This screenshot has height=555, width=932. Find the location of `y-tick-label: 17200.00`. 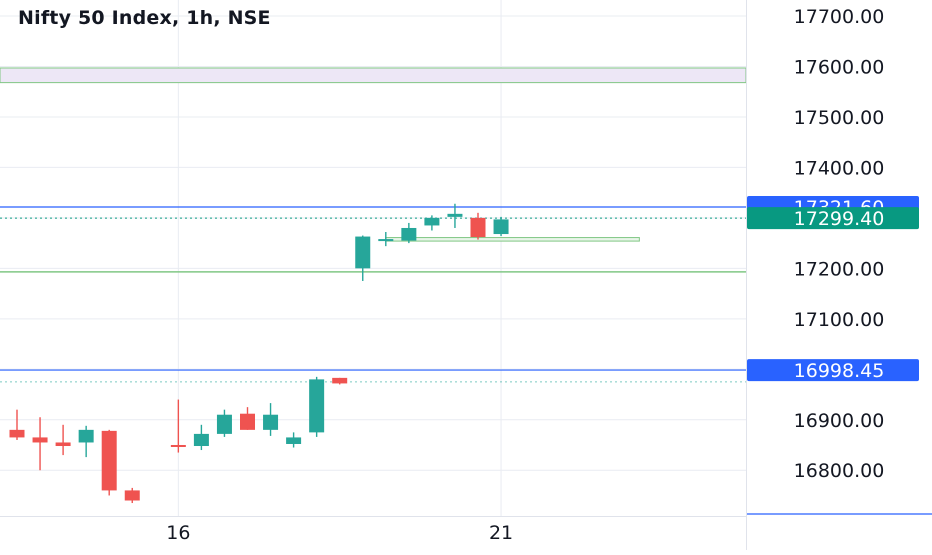

y-tick-label: 17200.00 is located at coordinates (839, 269).